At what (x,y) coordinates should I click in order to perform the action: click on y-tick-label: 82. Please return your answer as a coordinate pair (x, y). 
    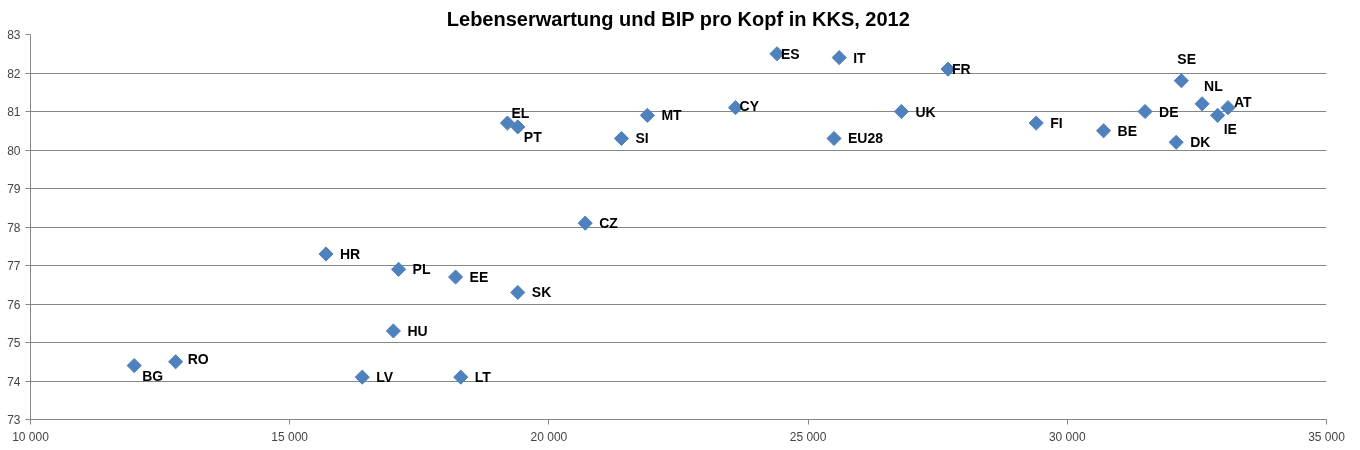
    Looking at the image, I should click on (14, 73).